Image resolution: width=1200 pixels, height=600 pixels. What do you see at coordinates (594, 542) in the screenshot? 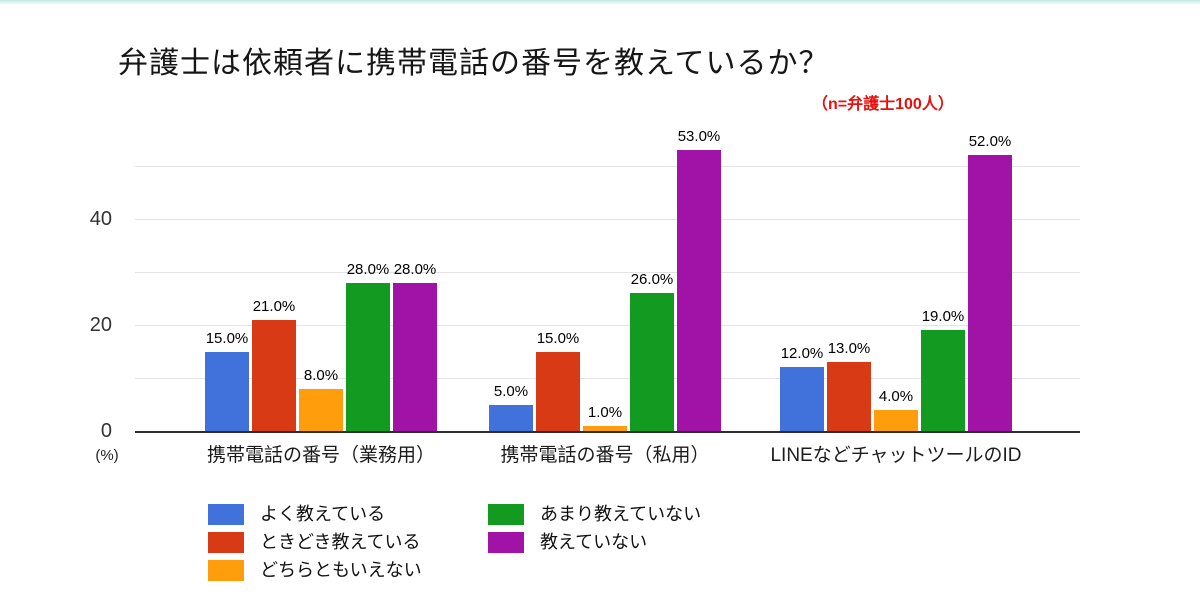
I see `legend-label: 教えていない` at bounding box center [594, 542].